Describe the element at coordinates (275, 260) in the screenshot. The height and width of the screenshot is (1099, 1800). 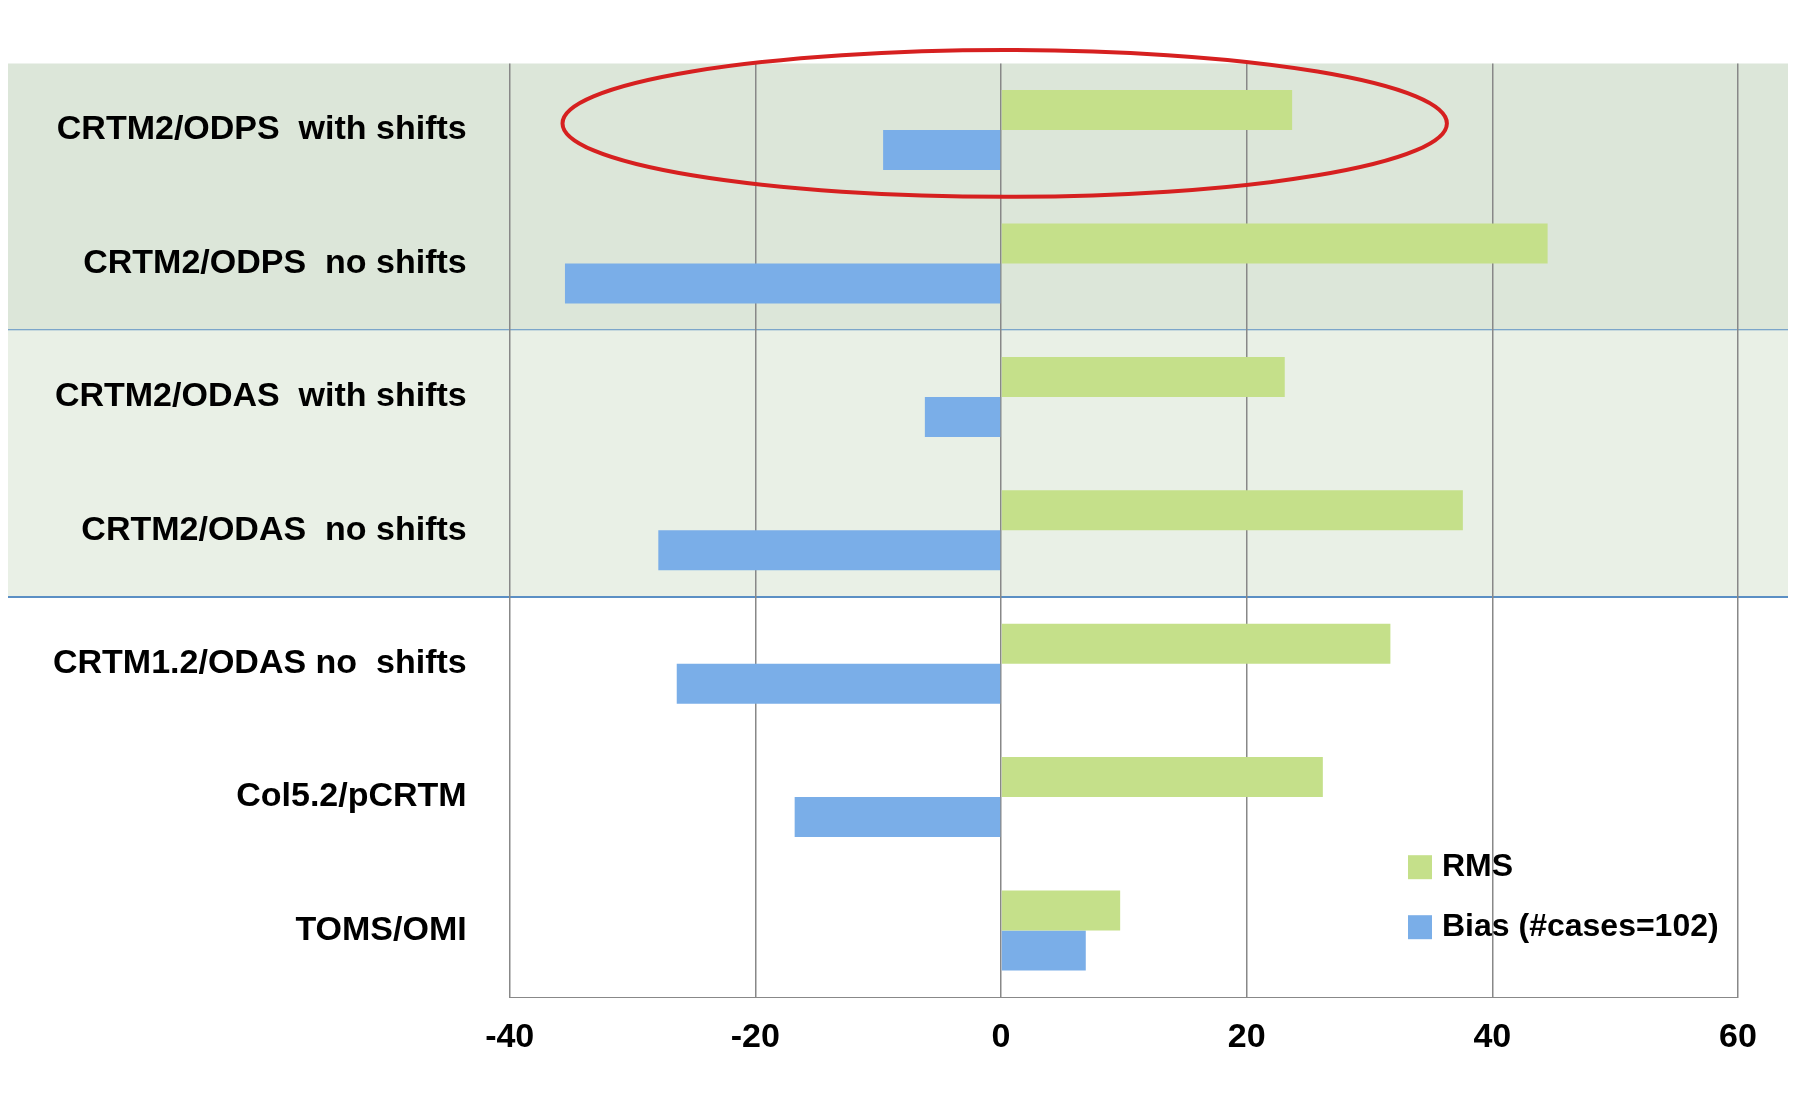
I see `y-tick-label: CRTM2/ODPS no shifts` at that location.